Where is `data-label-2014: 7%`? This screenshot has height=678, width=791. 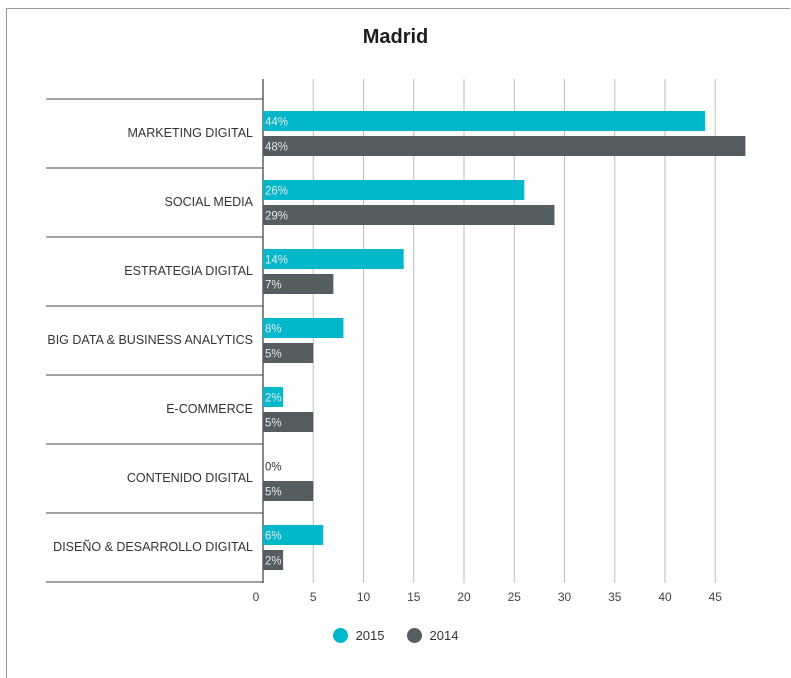 data-label-2014: 7% is located at coordinates (273, 286).